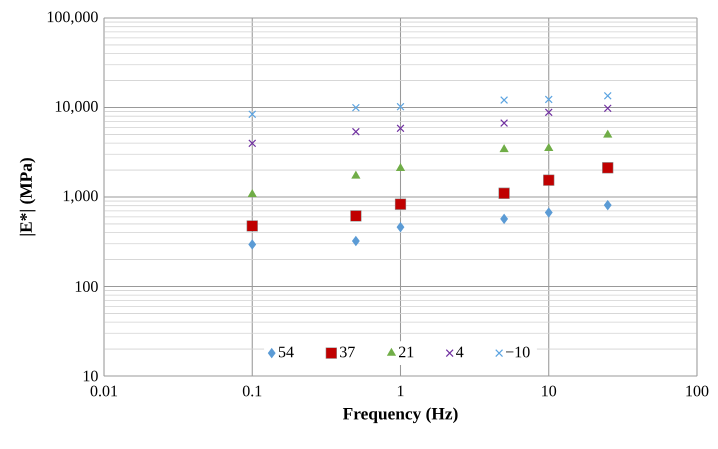  I want to click on x-tick-label: 10, so click(549, 391).